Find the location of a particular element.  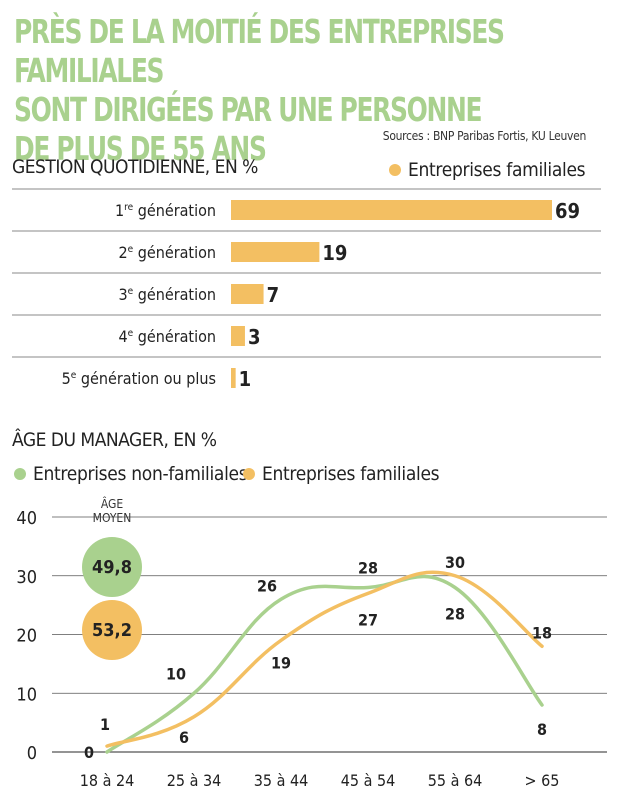

legend-dot-familiales is located at coordinates (395, 170).